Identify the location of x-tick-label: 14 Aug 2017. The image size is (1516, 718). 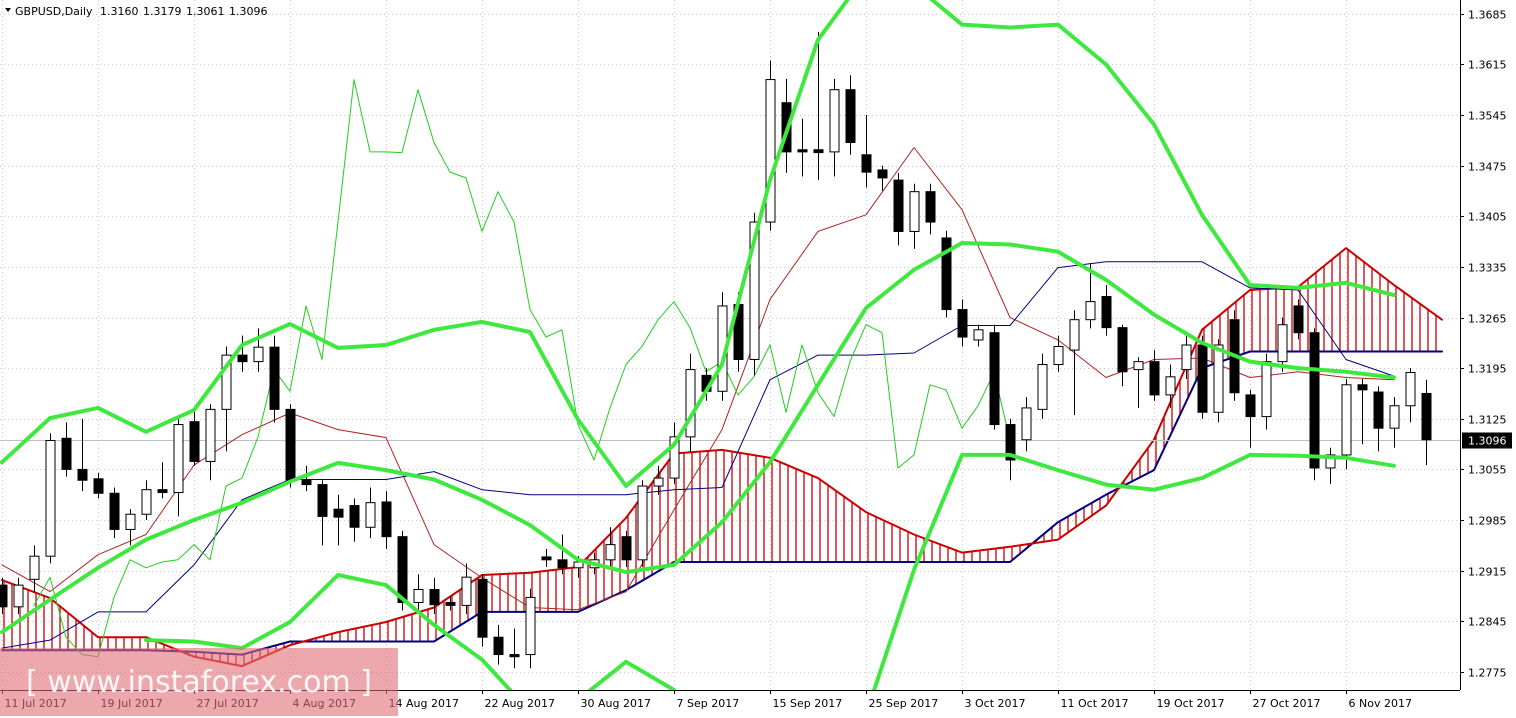
(424, 703).